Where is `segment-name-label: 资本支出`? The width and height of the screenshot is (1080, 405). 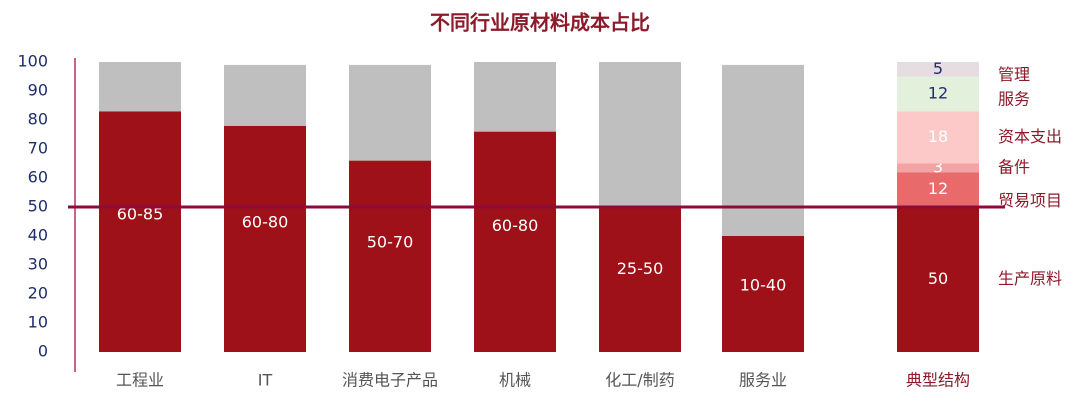
segment-name-label: 资本支出 is located at coordinates (1030, 136).